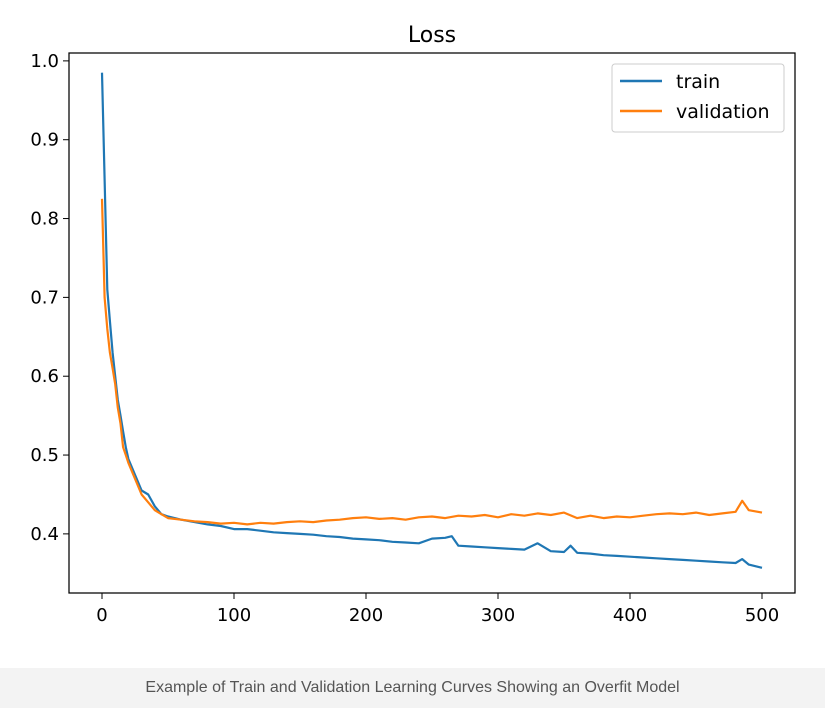 The width and height of the screenshot is (825, 708). I want to click on x-tick-label: 100, so click(234, 615).